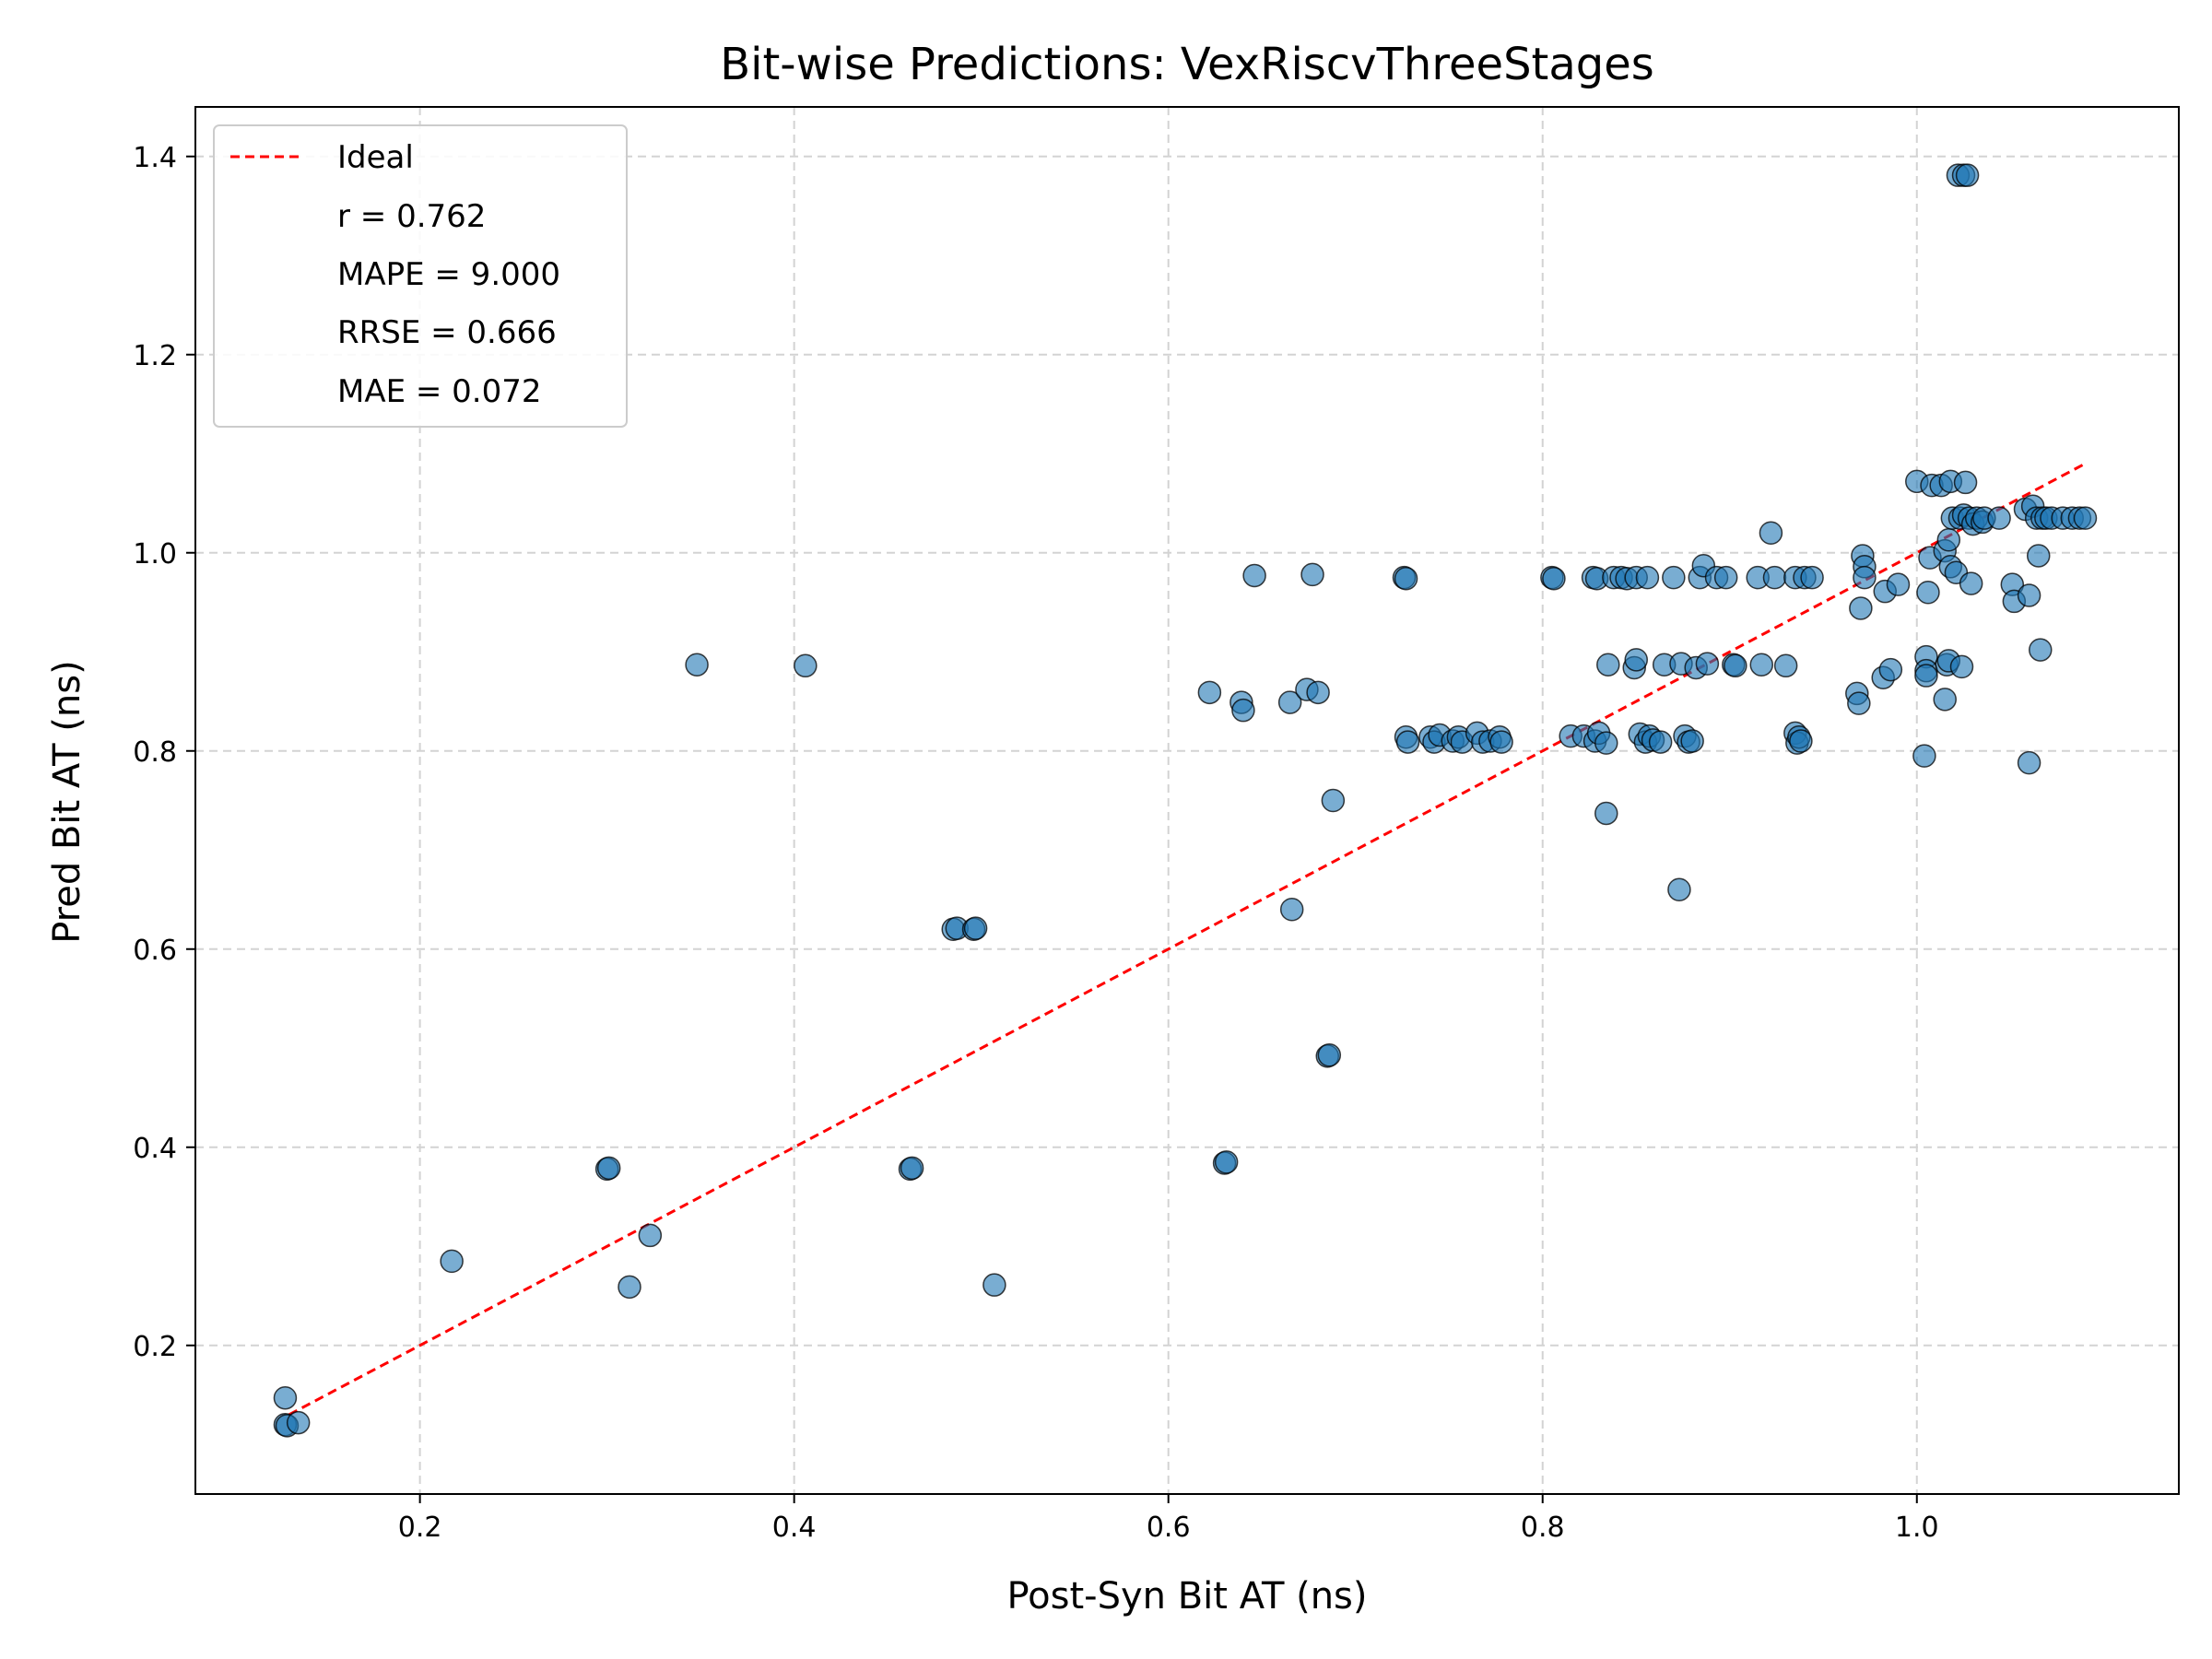 This screenshot has height=1659, width=2212. I want to click on legend-stat-rrse: RRSE = 0.666, so click(447, 332).